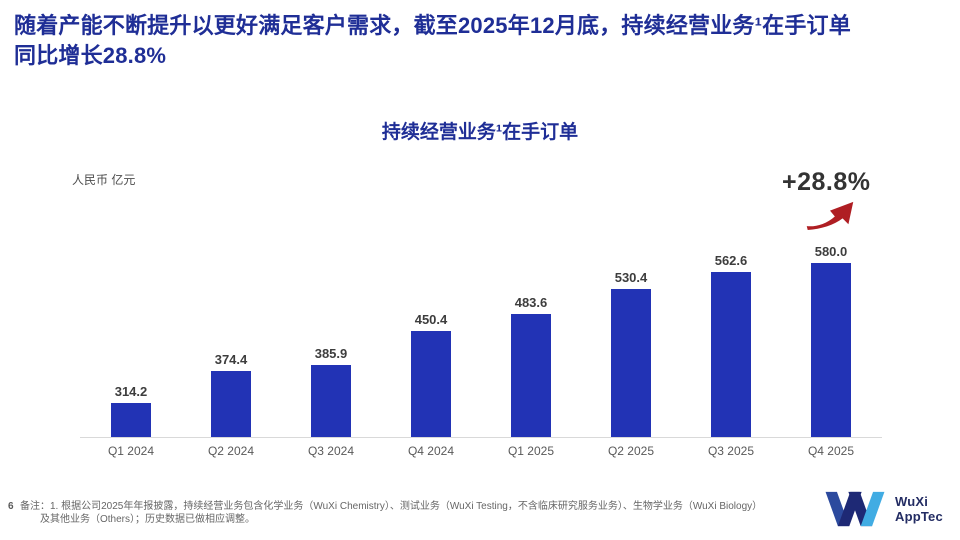 The width and height of the screenshot is (960, 540). I want to click on bar-value-label: 562.6, so click(731, 260).